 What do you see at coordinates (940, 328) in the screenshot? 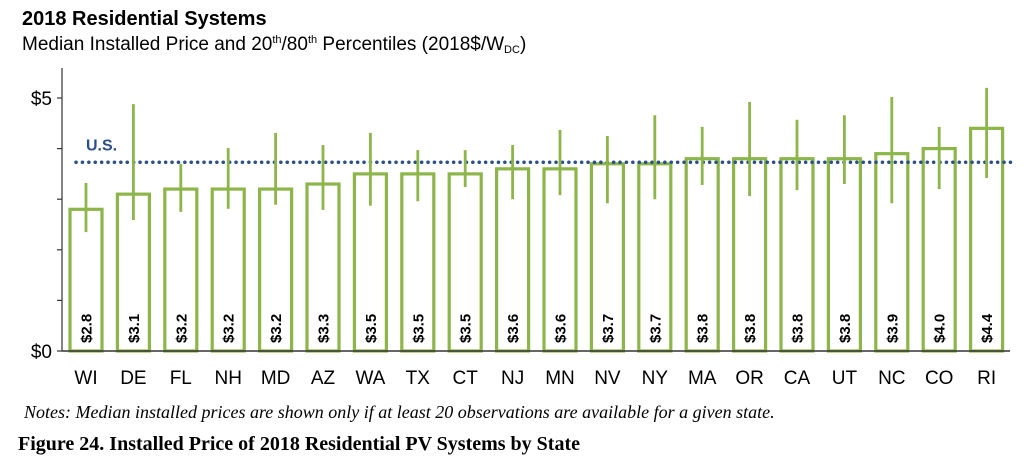
I see `data-label: $4.0` at bounding box center [940, 328].